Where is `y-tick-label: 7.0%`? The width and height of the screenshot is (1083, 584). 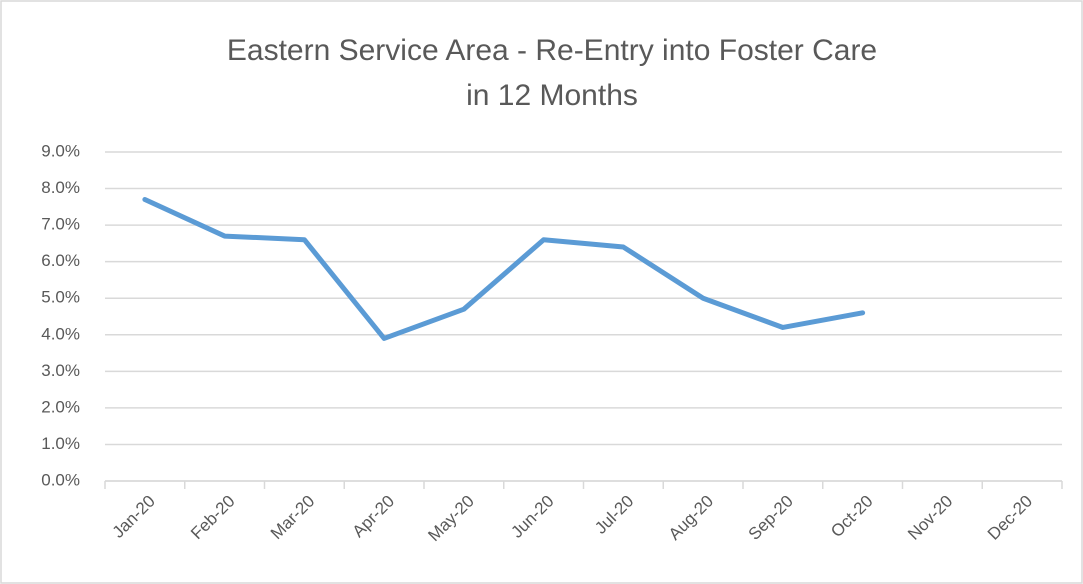
y-tick-label: 7.0% is located at coordinates (60, 224).